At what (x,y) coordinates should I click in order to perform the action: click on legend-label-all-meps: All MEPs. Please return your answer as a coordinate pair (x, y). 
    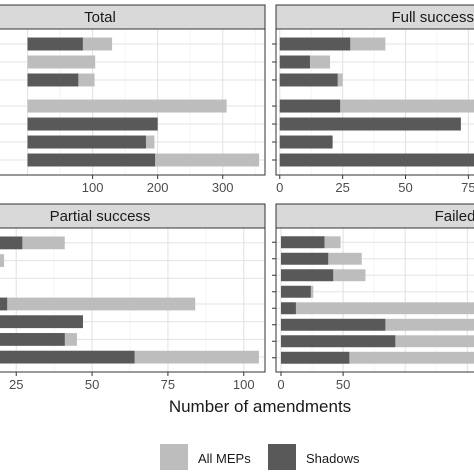
    Looking at the image, I should click on (224, 458).